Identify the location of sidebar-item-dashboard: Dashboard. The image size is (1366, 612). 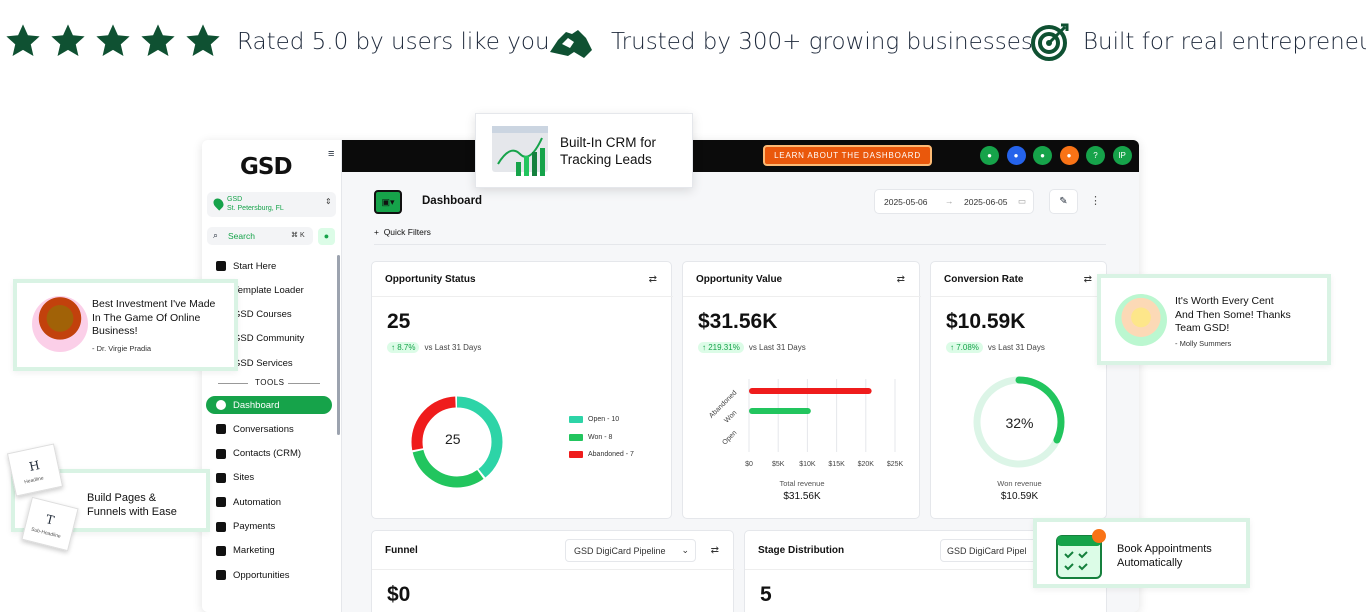
(269, 405).